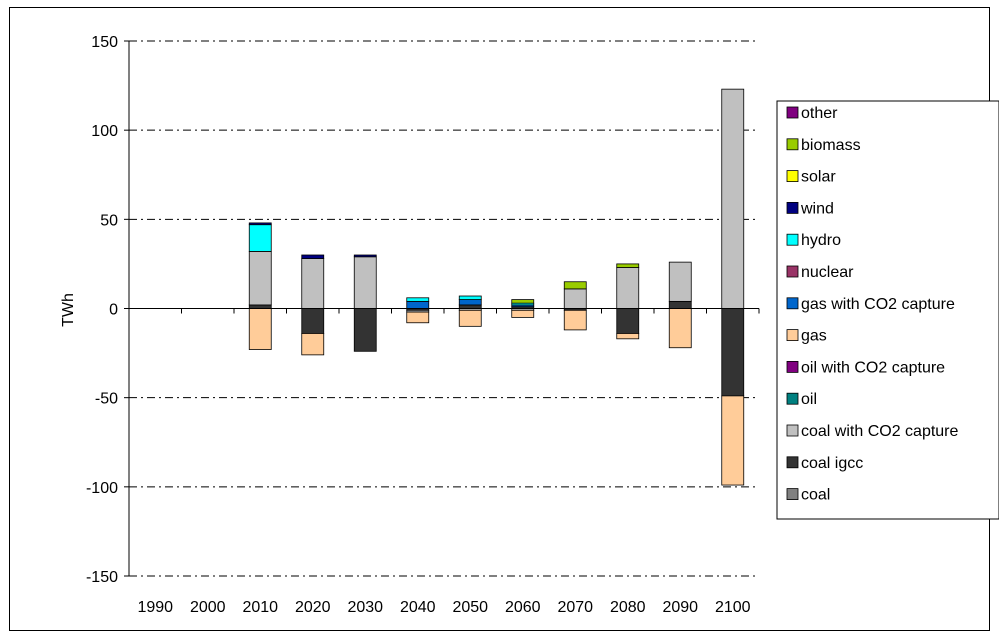 The width and height of the screenshot is (999, 639). Describe the element at coordinates (818, 177) in the screenshot. I see `legend-label: solar` at that location.